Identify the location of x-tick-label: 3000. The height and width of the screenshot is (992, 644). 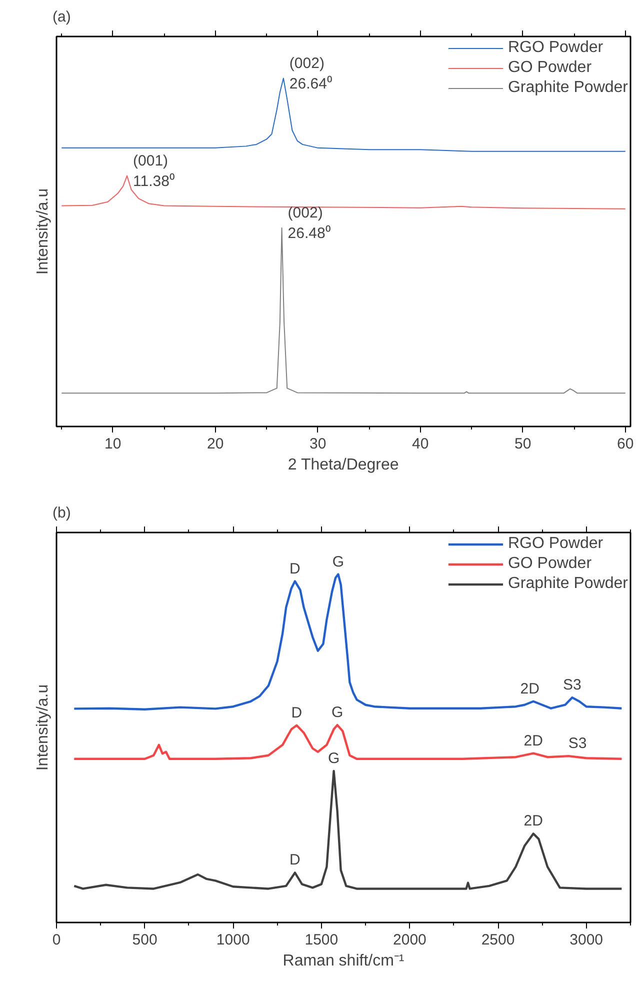
(587, 940).